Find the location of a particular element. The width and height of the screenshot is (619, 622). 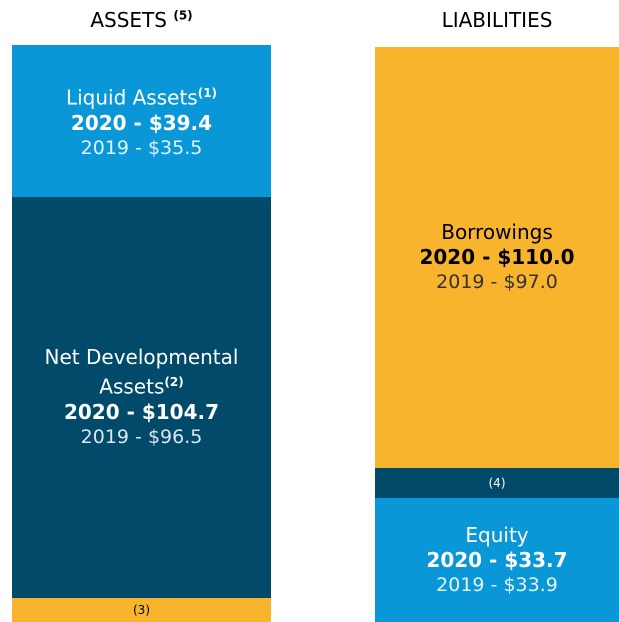

current: 2020 - $110.0 is located at coordinates (497, 257).